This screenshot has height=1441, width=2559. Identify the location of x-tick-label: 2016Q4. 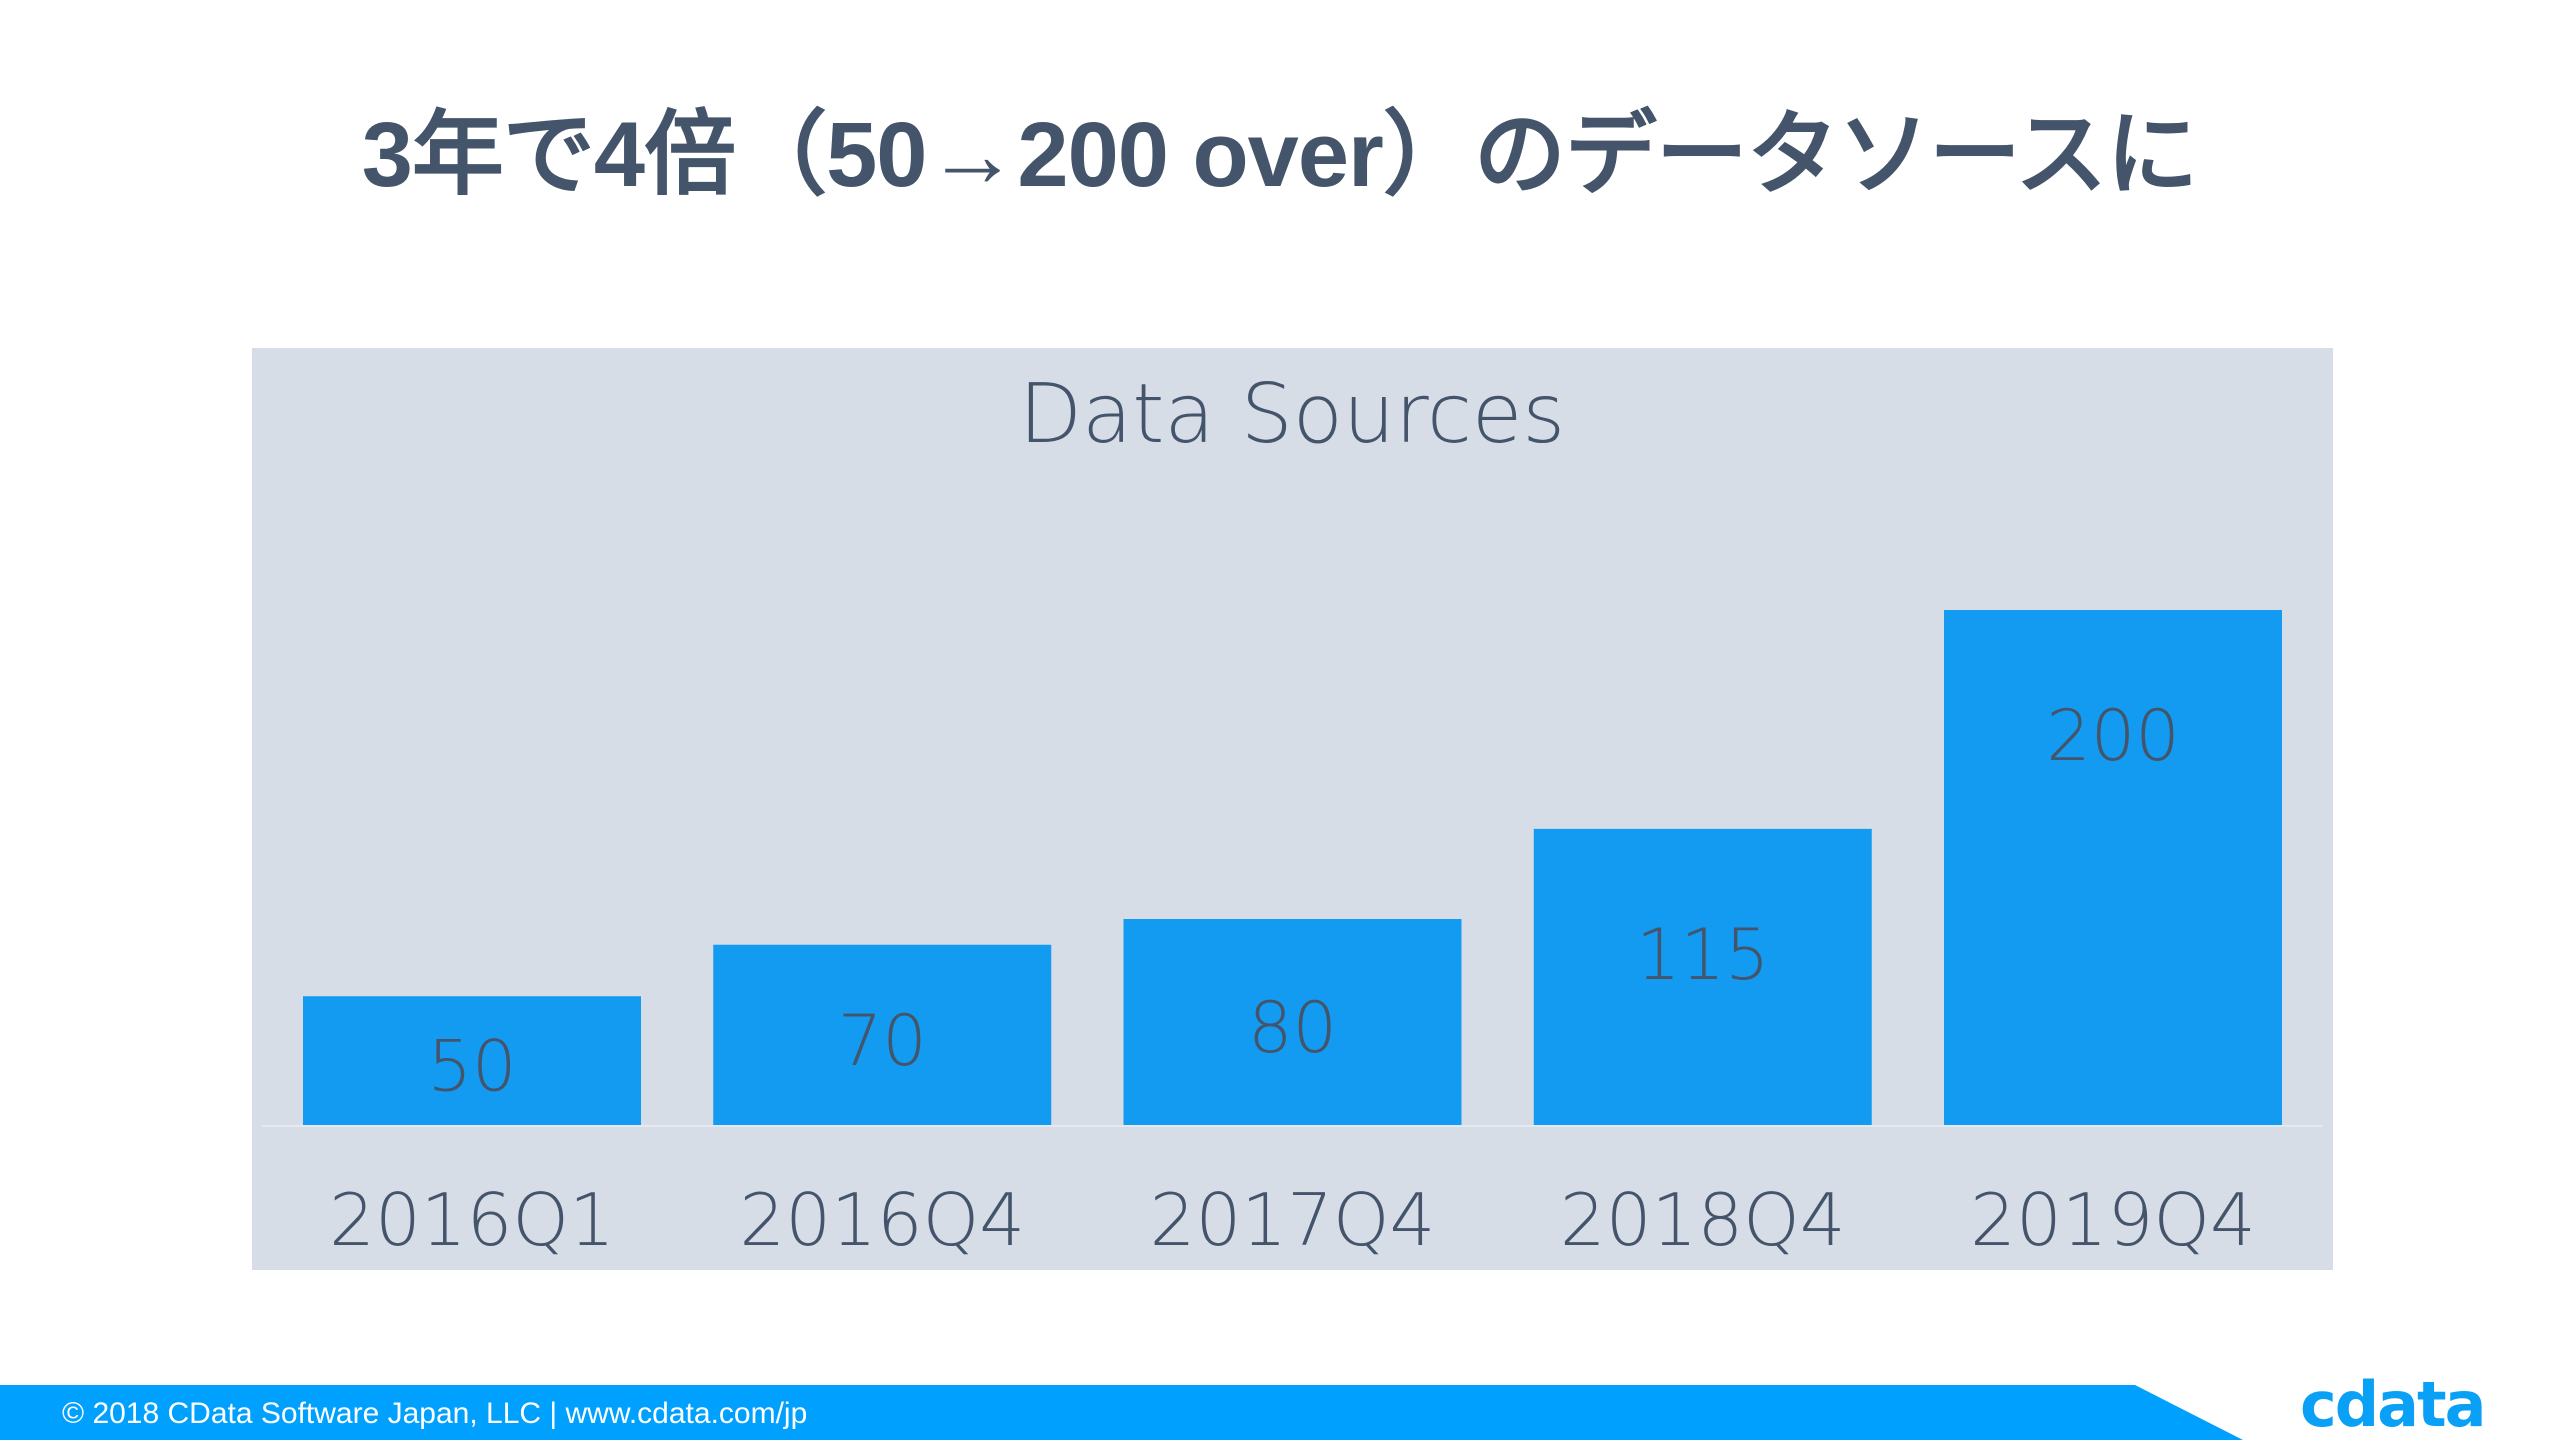
(882, 1220).